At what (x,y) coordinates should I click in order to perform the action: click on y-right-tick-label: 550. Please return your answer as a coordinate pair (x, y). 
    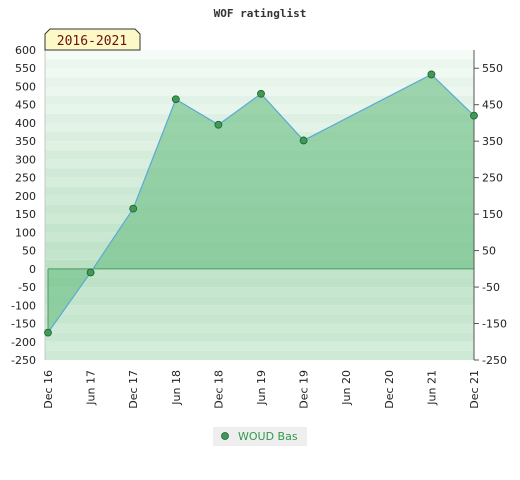
    Looking at the image, I should click on (492, 68).